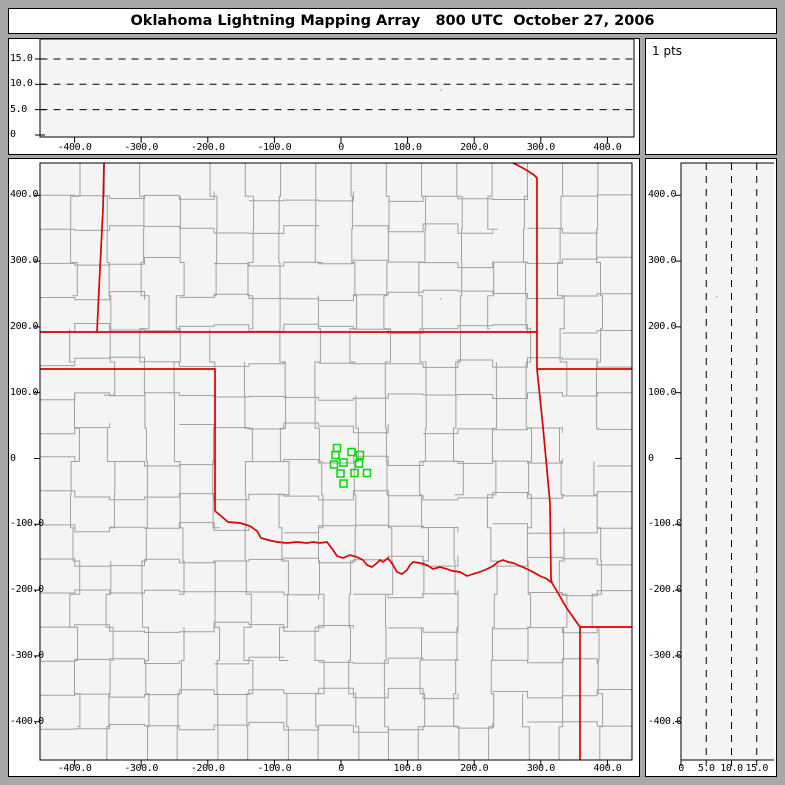  Describe the element at coordinates (667, 51) in the screenshot. I see `points-count-label: 1 pts` at that location.